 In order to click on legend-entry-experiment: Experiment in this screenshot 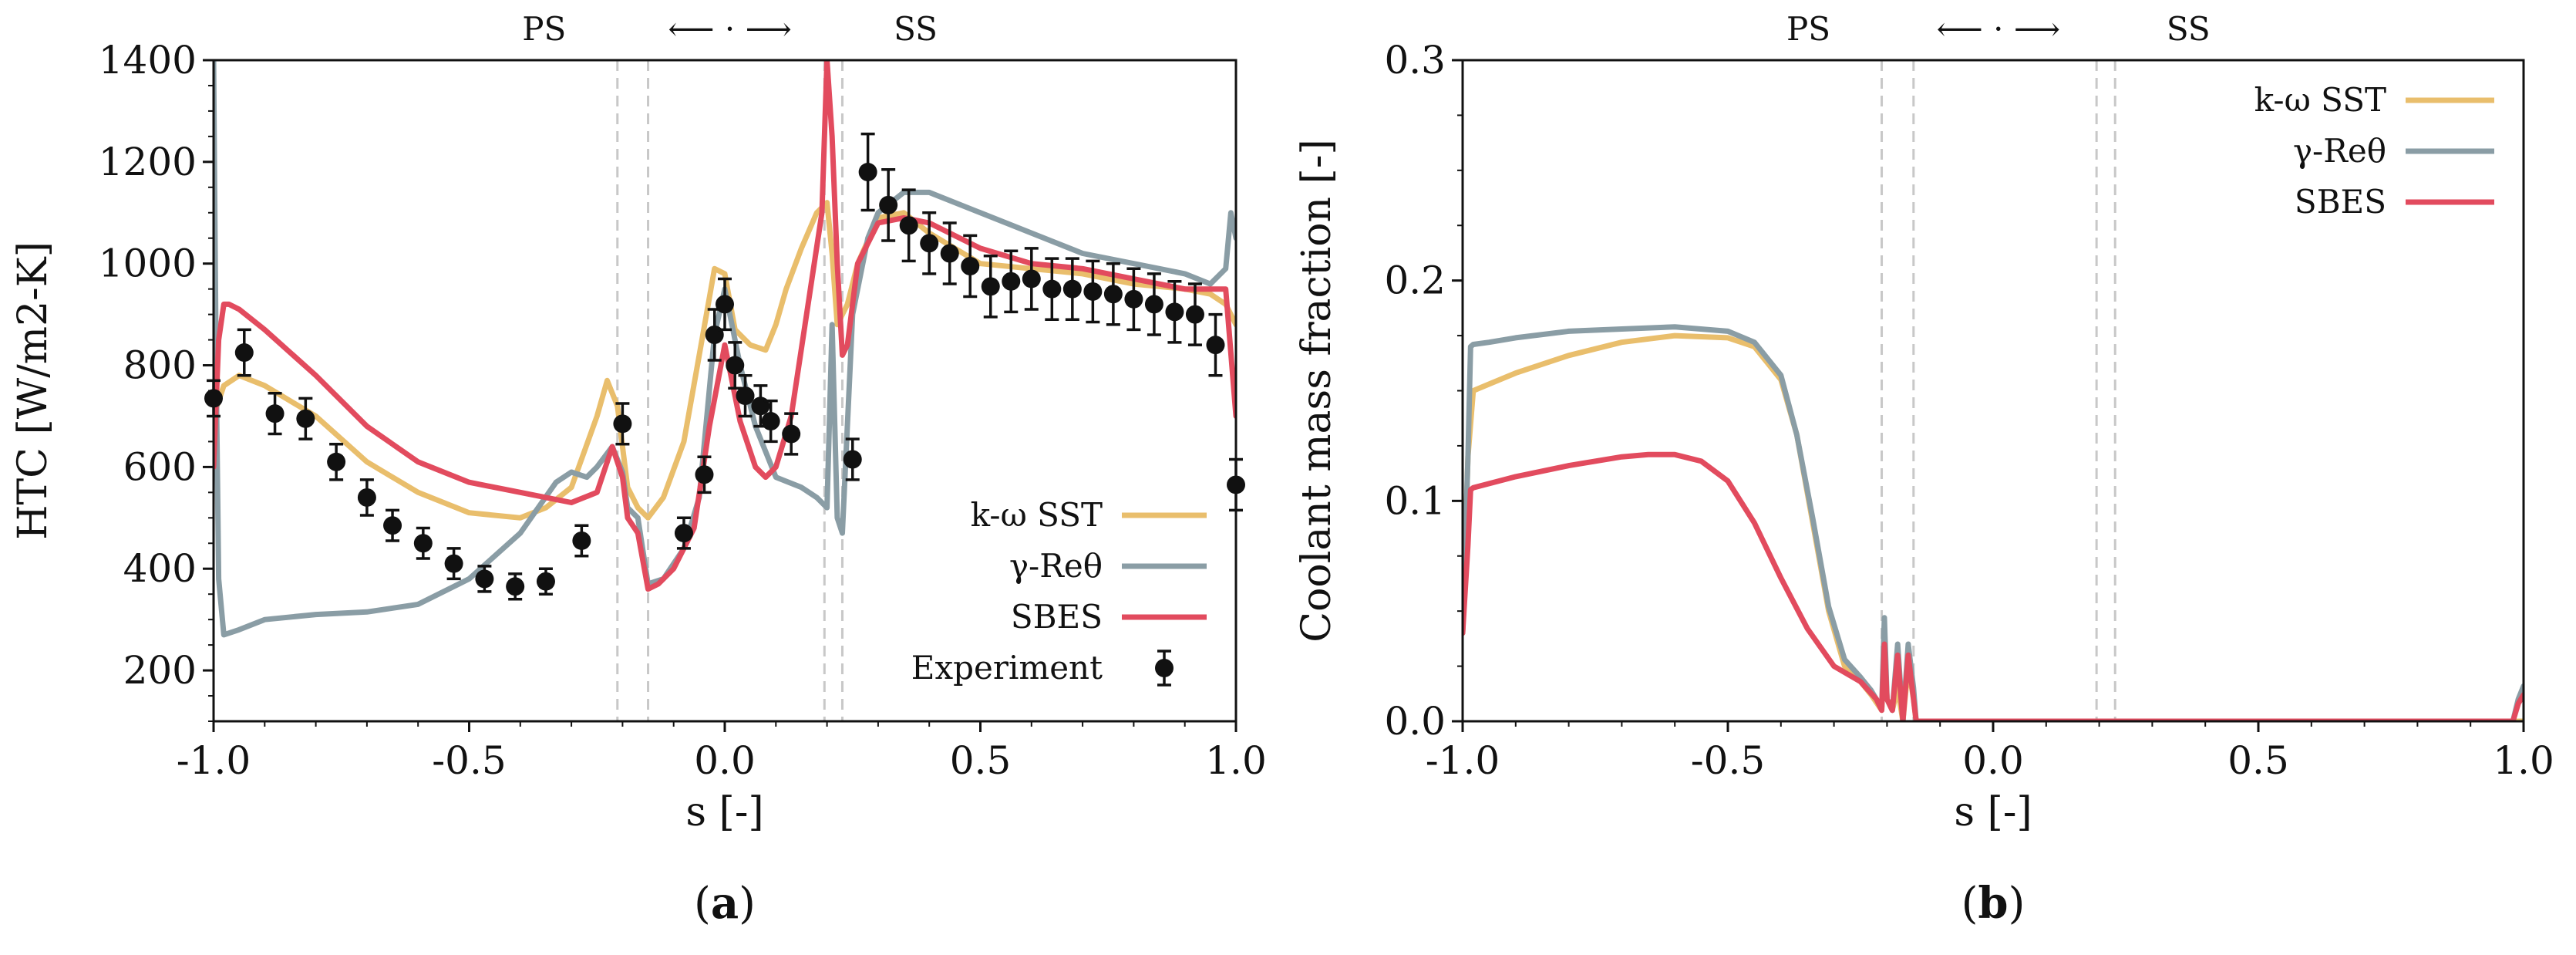, I will do `click(1042, 668)`.